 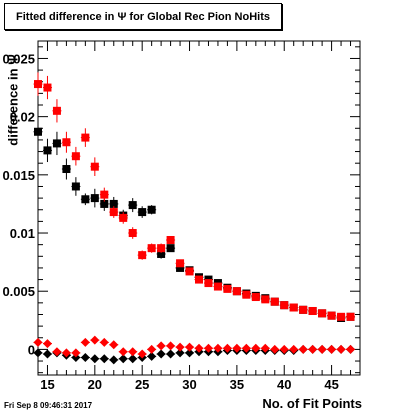 What do you see at coordinates (237, 384) in the screenshot?
I see `x-tick-label: 35` at bounding box center [237, 384].